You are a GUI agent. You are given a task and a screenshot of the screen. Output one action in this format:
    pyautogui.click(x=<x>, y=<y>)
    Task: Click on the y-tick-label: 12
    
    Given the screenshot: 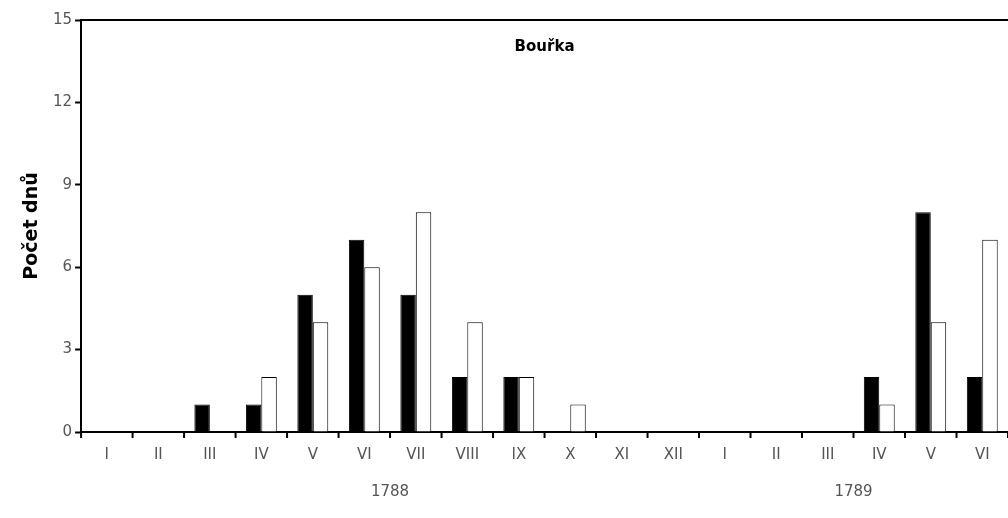 What is the action you would take?
    pyautogui.click(x=62, y=101)
    